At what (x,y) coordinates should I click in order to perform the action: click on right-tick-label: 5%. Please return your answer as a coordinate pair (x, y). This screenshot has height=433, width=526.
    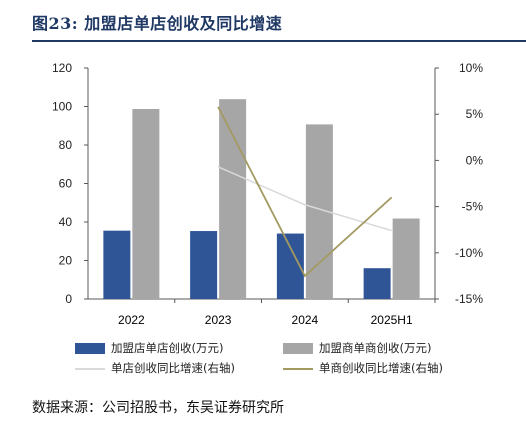
    Looking at the image, I should click on (475, 114).